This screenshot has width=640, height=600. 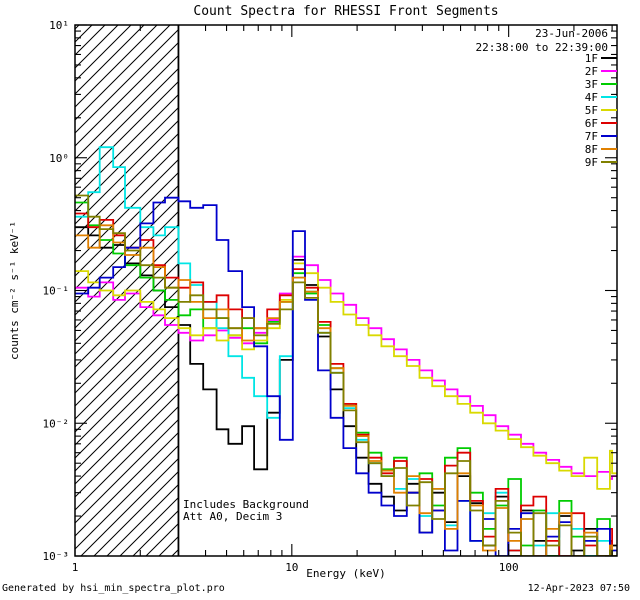 I want to click on legend-label-2F: 2F, so click(x=591, y=71).